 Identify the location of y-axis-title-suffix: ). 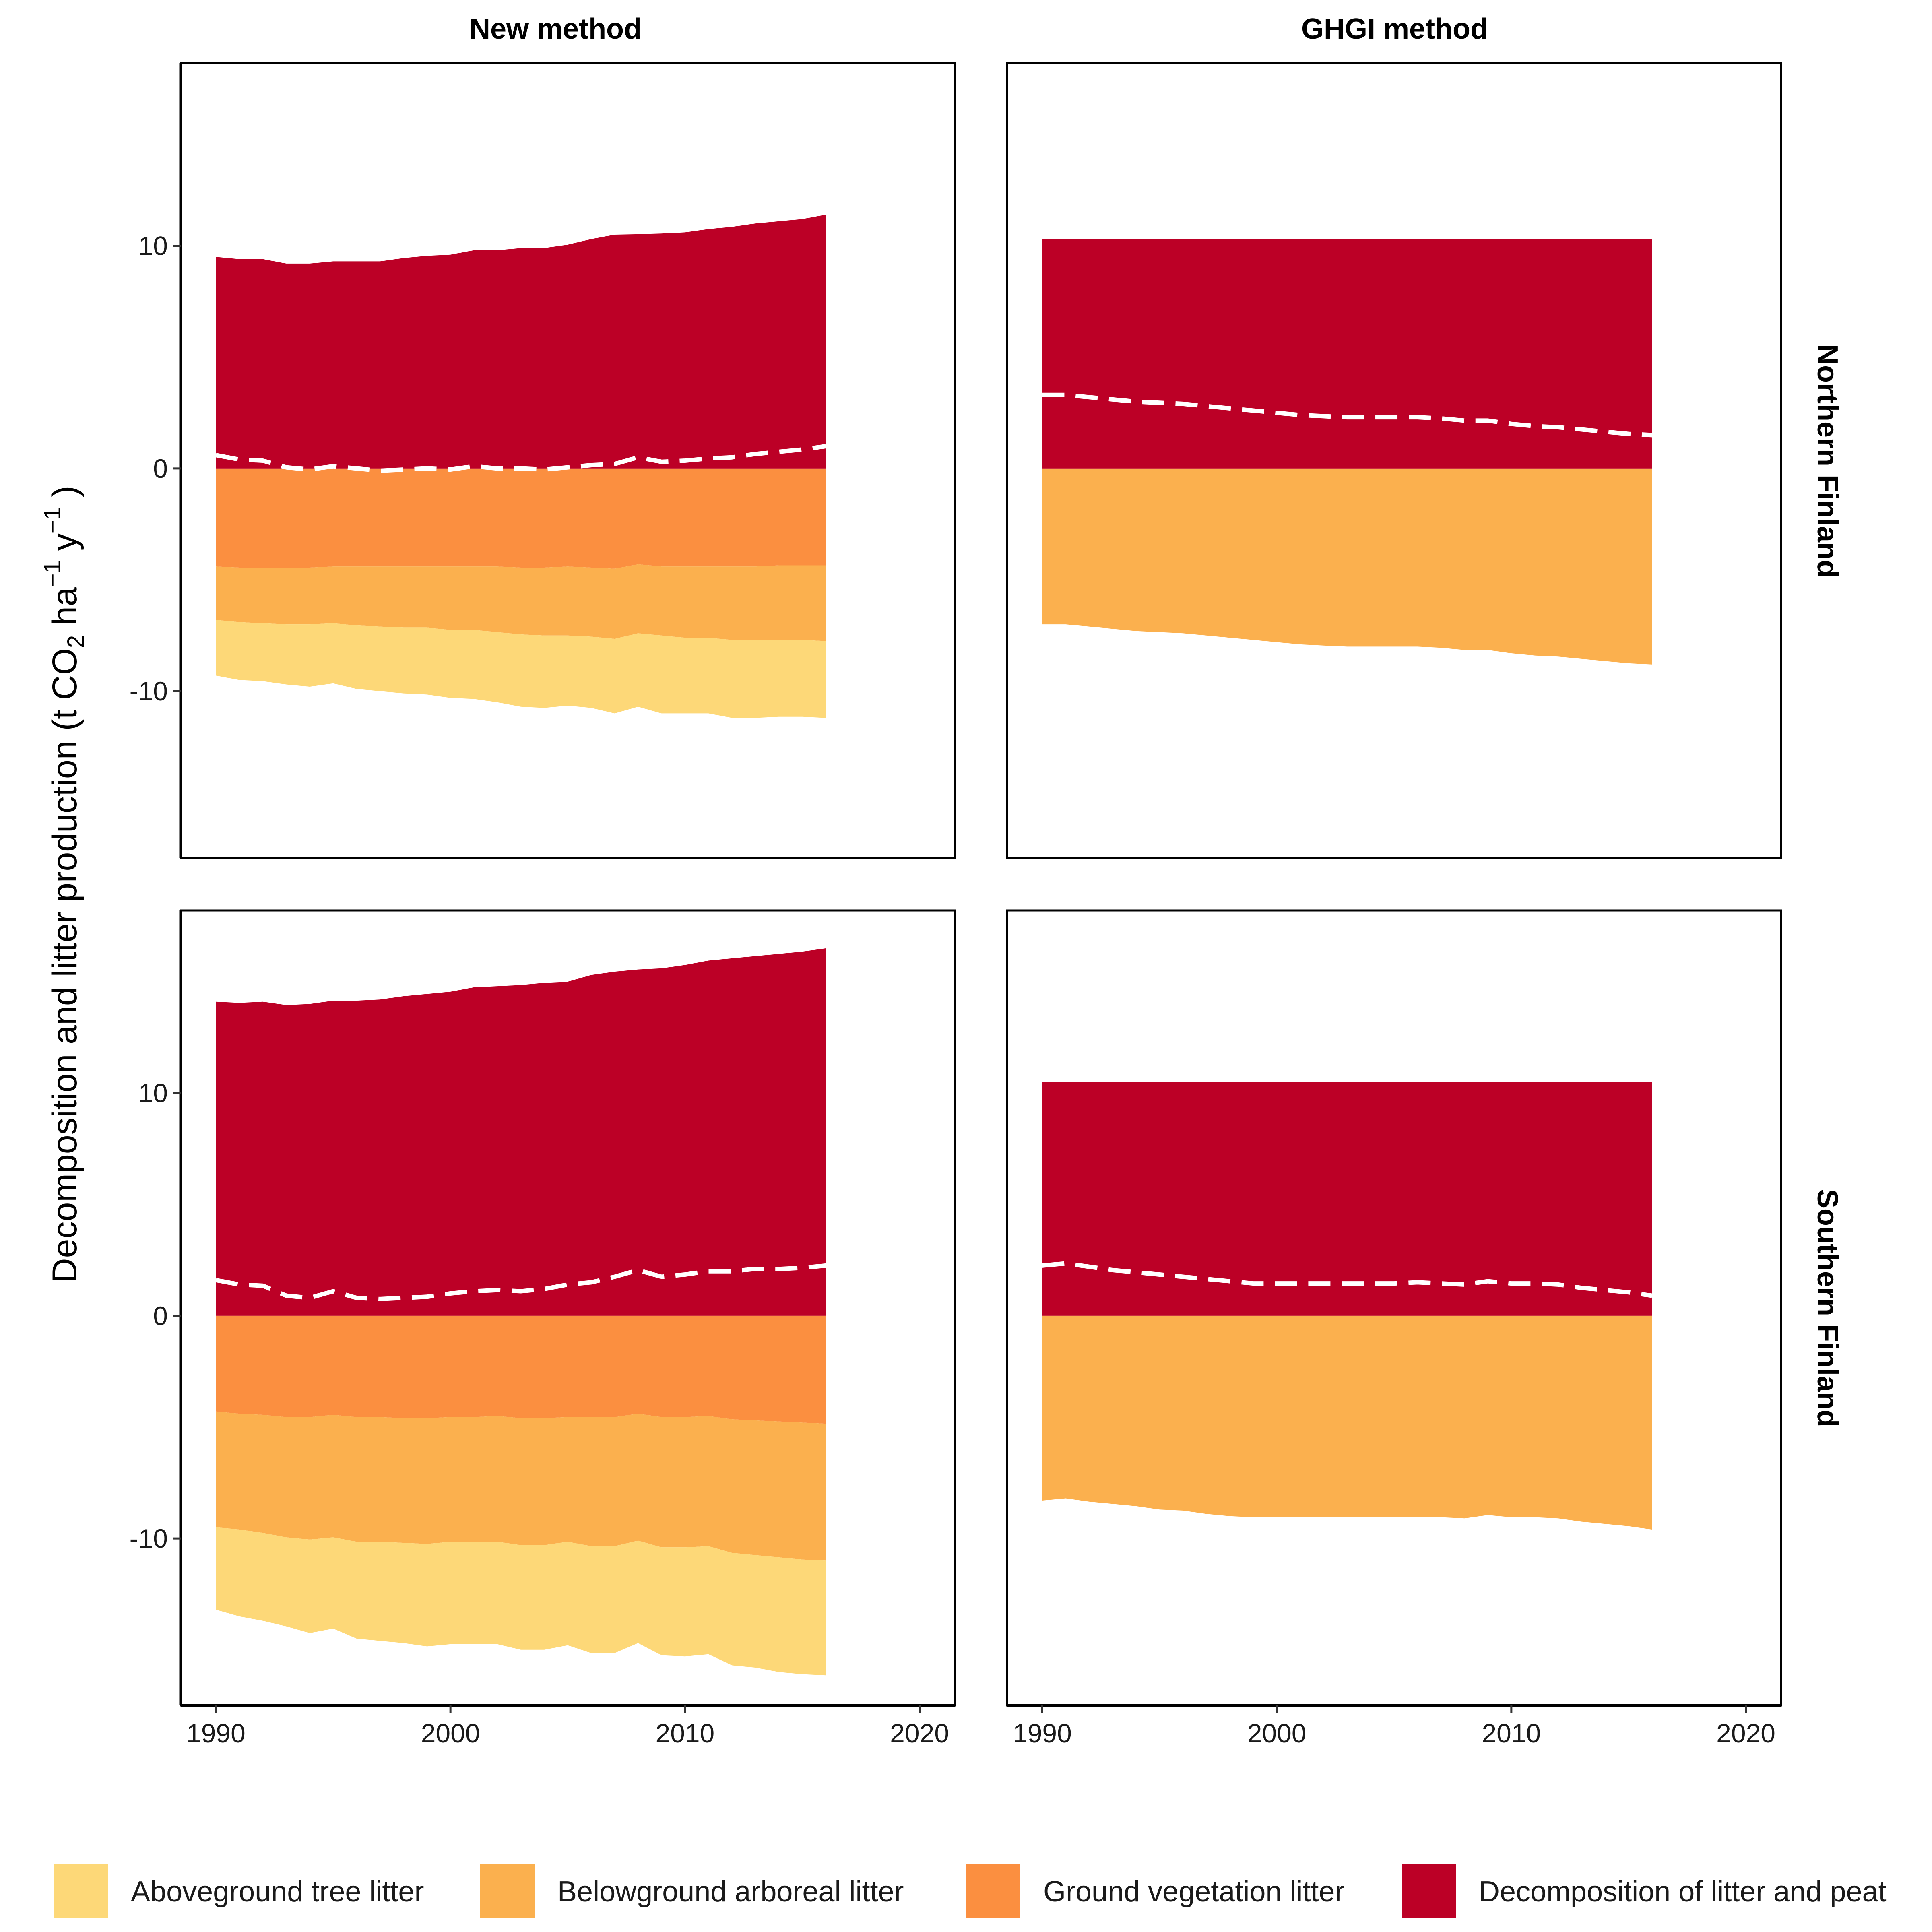
(64, 496).